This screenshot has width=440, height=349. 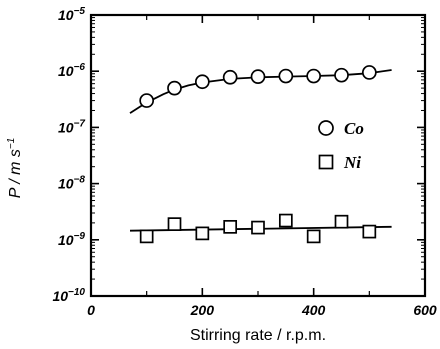 I want to click on legend-marker-ni, so click(x=326, y=162).